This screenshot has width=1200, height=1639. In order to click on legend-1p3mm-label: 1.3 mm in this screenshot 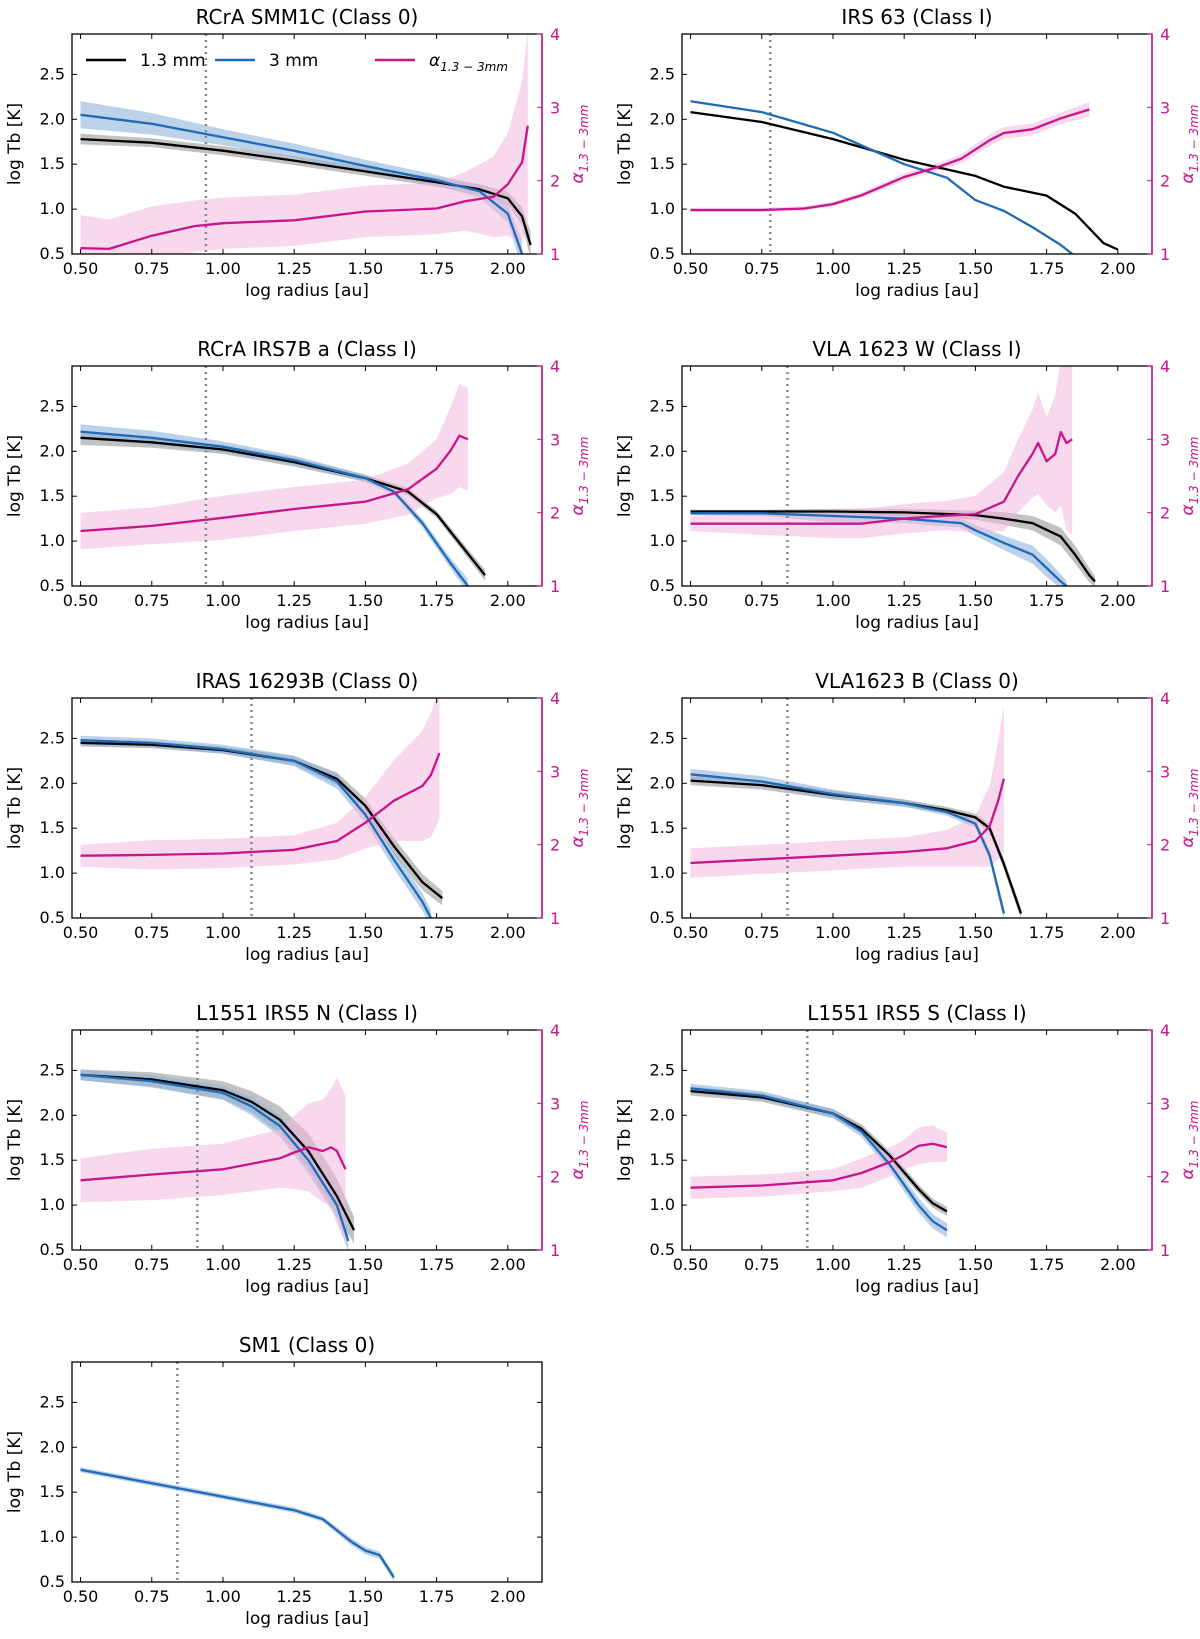, I will do `click(173, 61)`.